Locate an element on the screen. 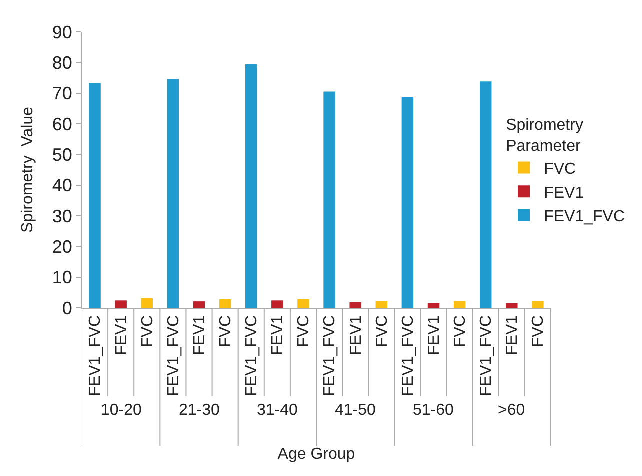 The height and width of the screenshot is (476, 642). legend-title: Spirometry Parameter is located at coordinates (545, 136).